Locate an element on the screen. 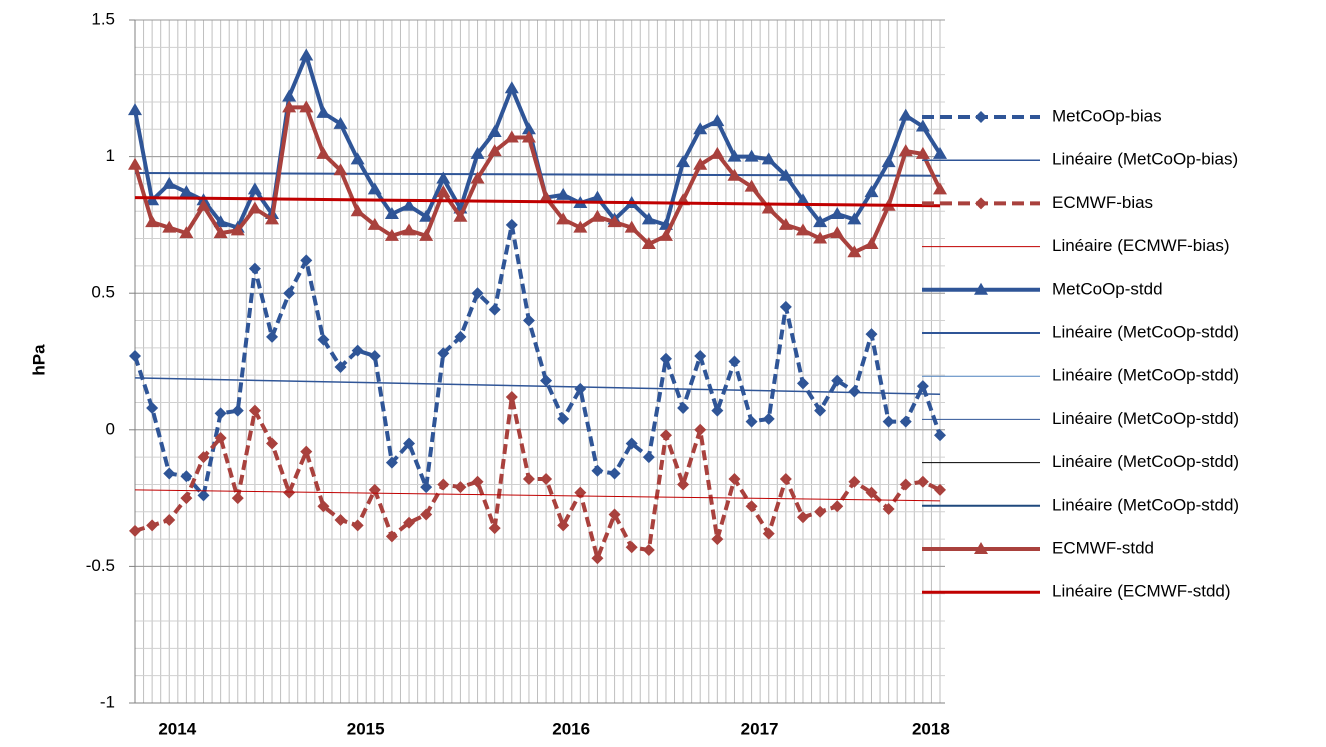 This screenshot has width=1326, height=747. x-tick-label: 2014 is located at coordinates (177, 728).